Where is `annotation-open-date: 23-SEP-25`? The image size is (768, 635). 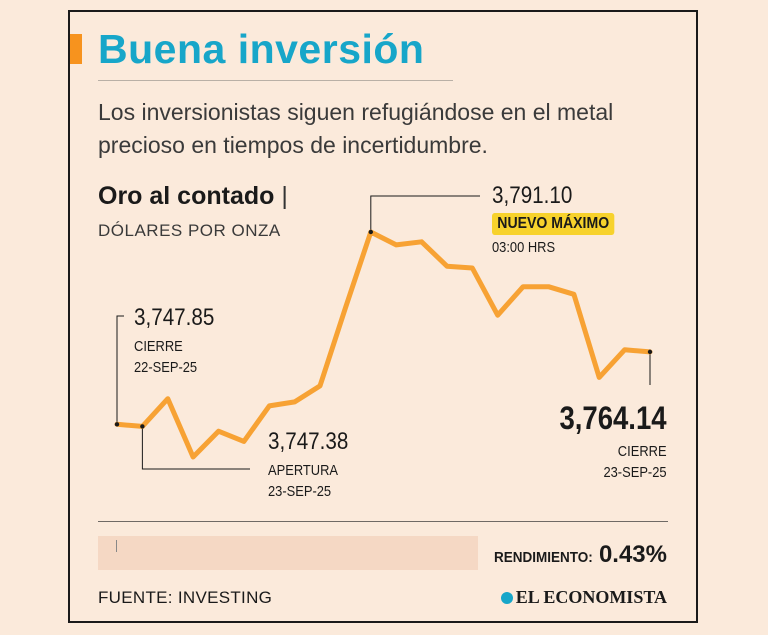
annotation-open-date: 23-SEP-25 is located at coordinates (300, 491).